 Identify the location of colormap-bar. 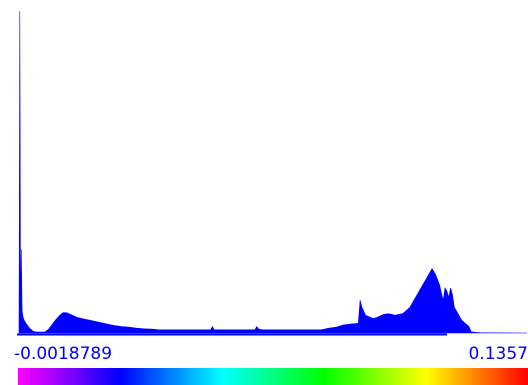
(273, 376).